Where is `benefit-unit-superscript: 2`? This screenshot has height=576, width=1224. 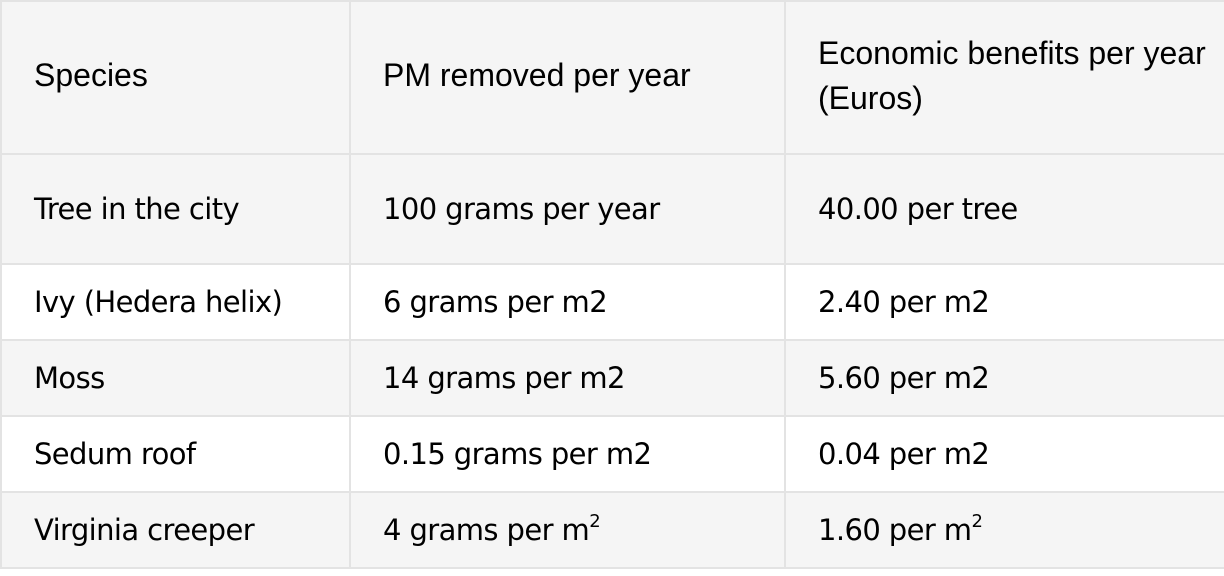
benefit-unit-superscript: 2 is located at coordinates (977, 521).